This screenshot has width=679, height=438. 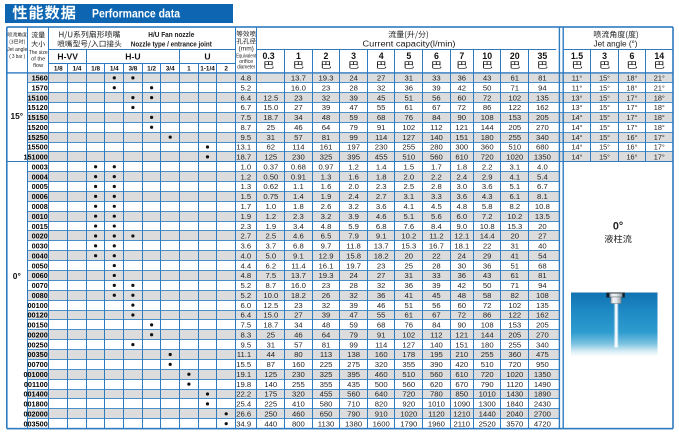 What do you see at coordinates (246, 275) in the screenshot?
I see `svg-text: 4.8` at bounding box center [246, 275].